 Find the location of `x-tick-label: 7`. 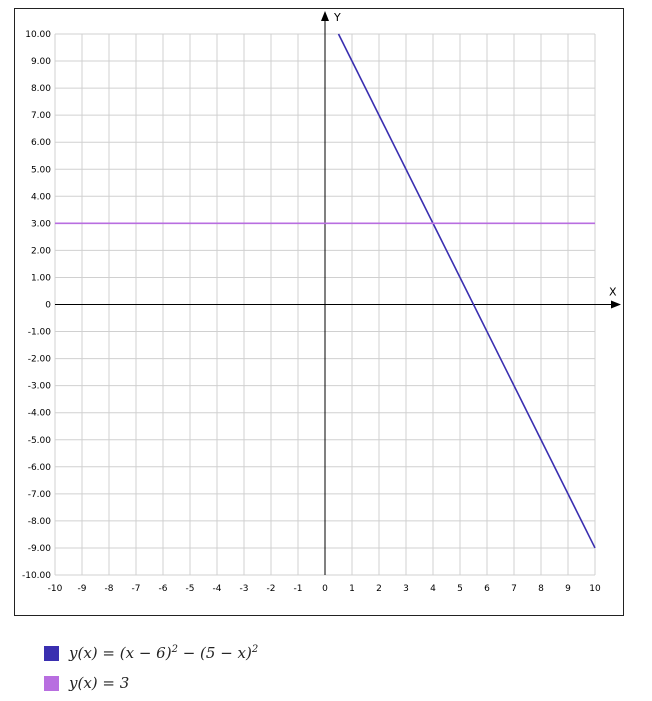

x-tick-label: 7 is located at coordinates (514, 589).